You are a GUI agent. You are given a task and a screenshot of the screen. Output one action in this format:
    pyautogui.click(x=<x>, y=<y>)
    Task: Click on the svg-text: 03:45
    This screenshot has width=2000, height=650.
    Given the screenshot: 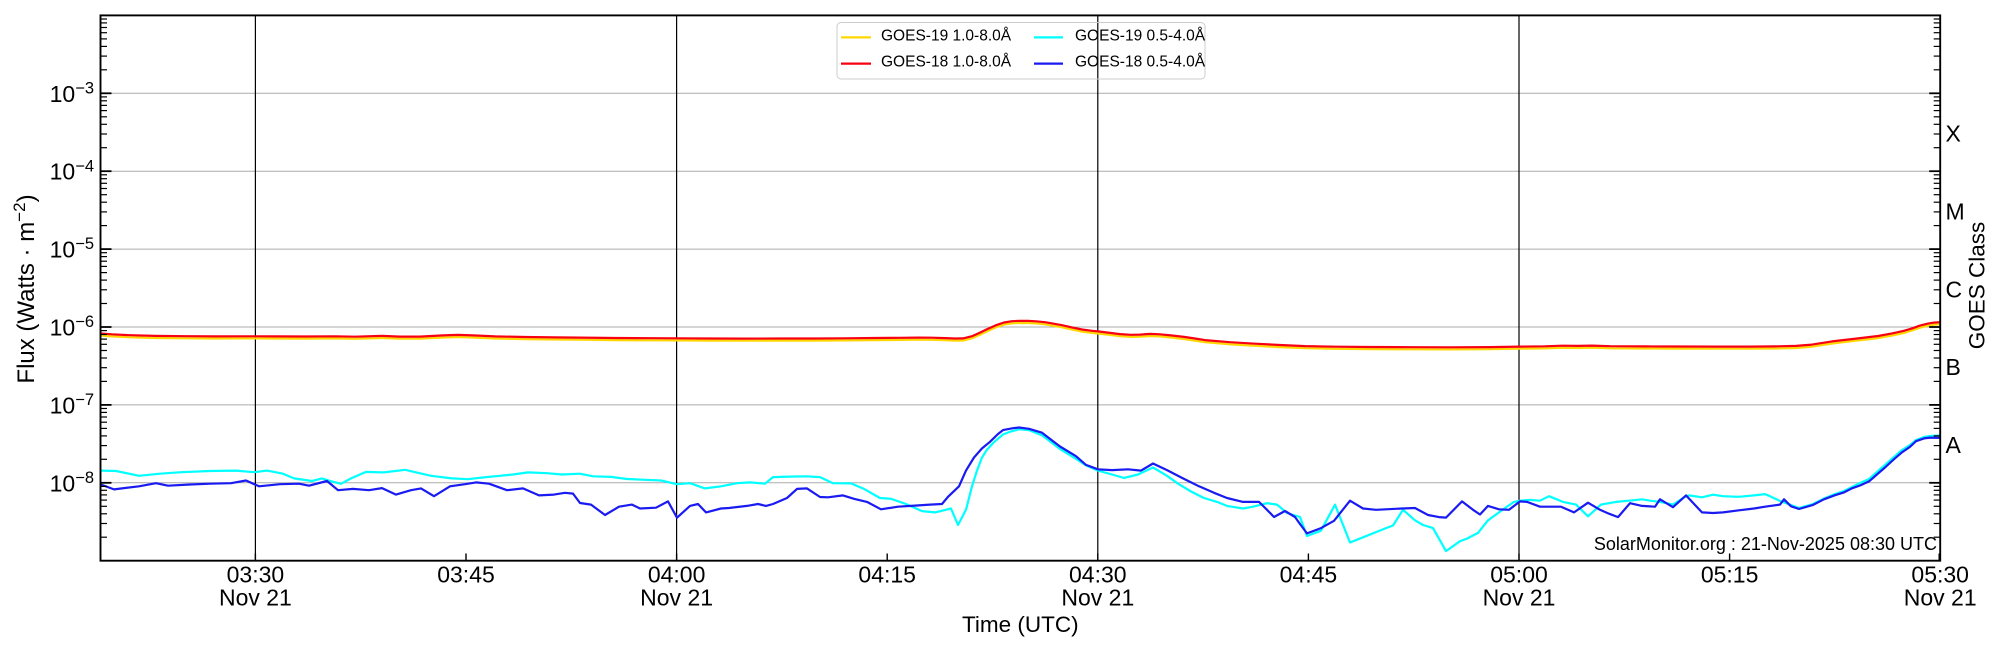 What is the action you would take?
    pyautogui.click(x=466, y=575)
    